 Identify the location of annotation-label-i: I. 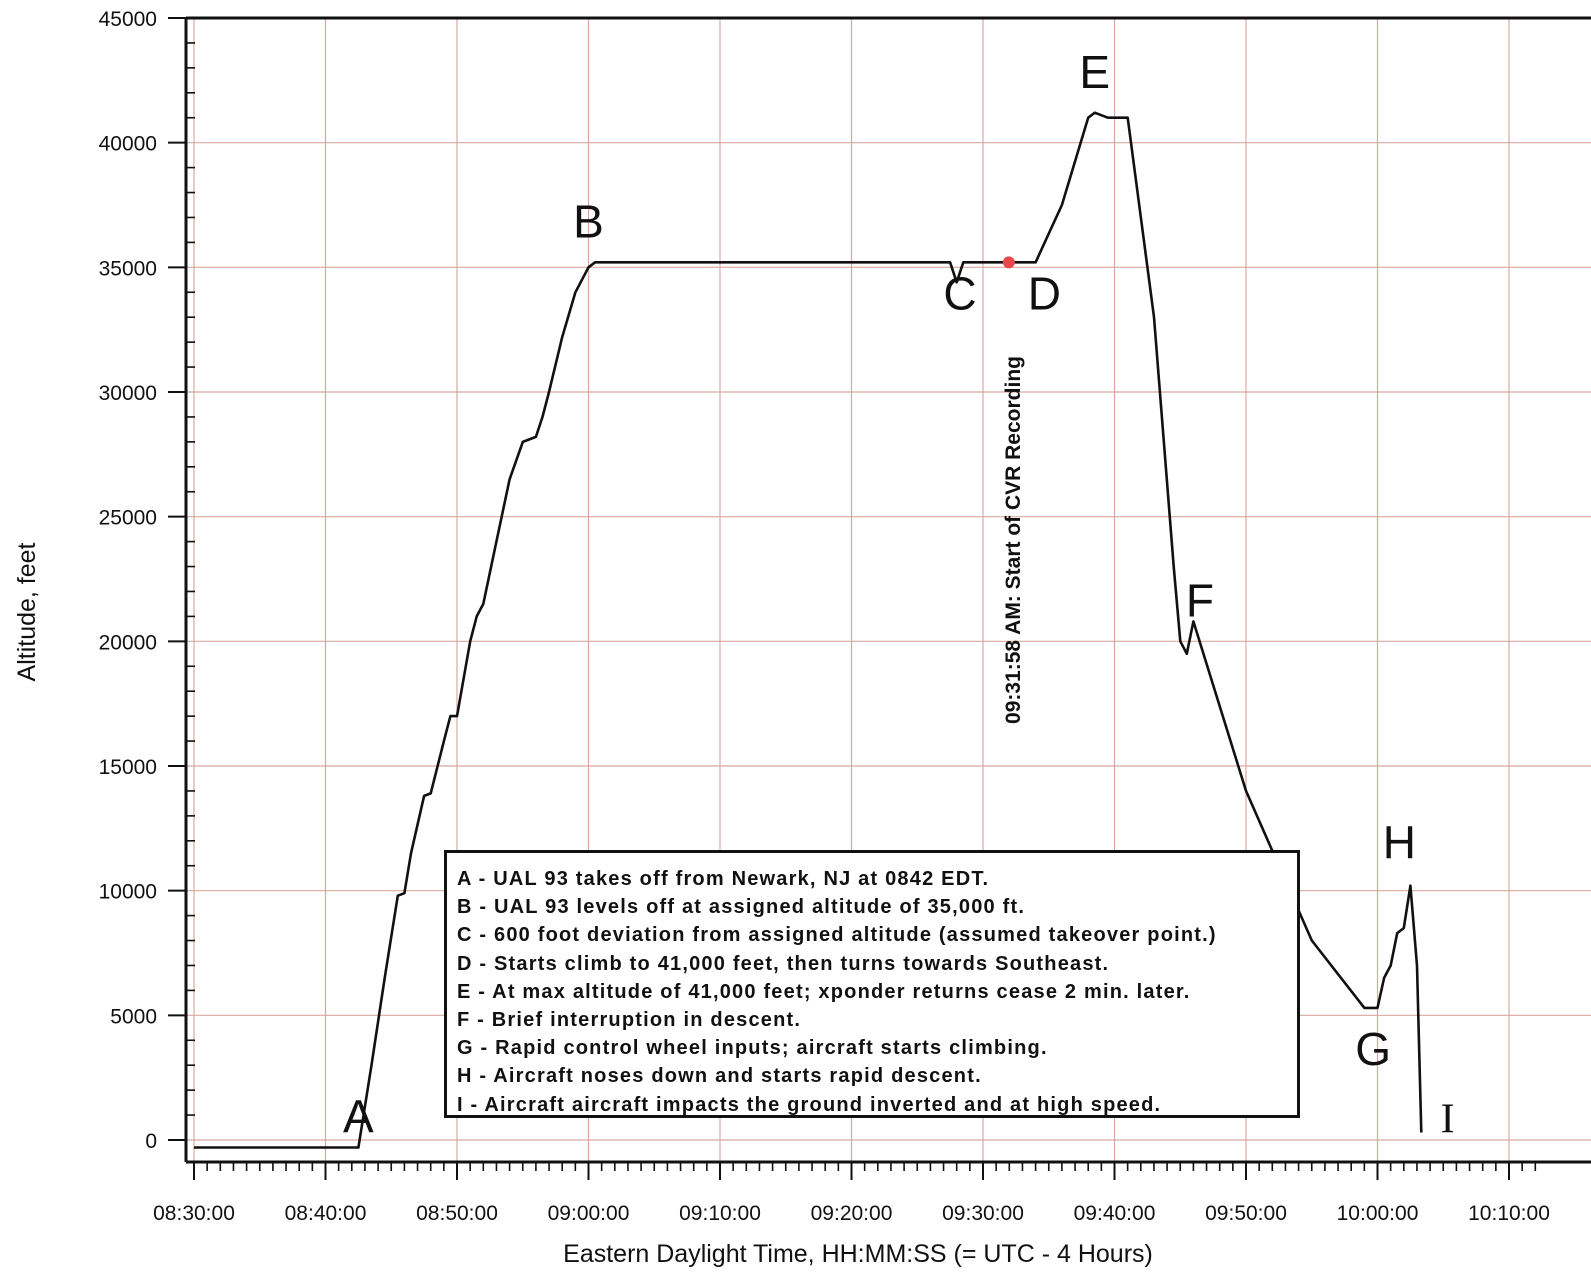
(1448, 1120).